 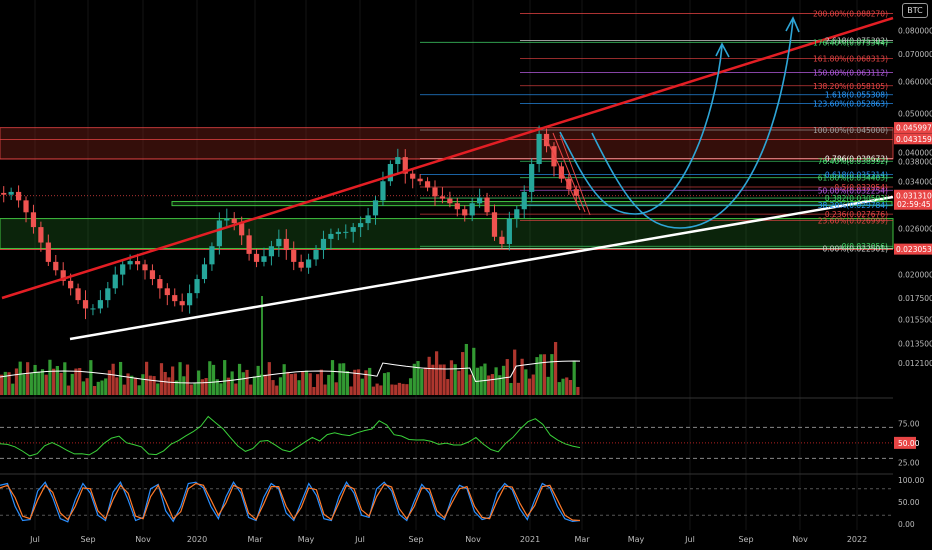 I want to click on price-tick-label: 0.038000, so click(x=915, y=162).